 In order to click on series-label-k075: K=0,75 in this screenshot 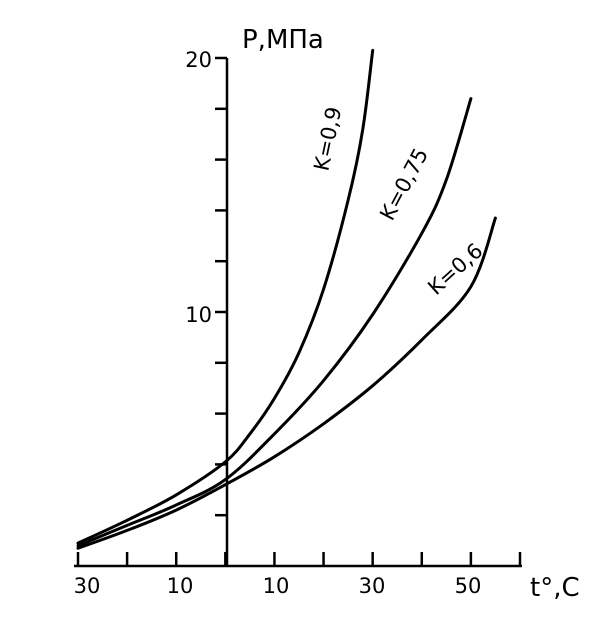, I will do `click(404, 184)`.